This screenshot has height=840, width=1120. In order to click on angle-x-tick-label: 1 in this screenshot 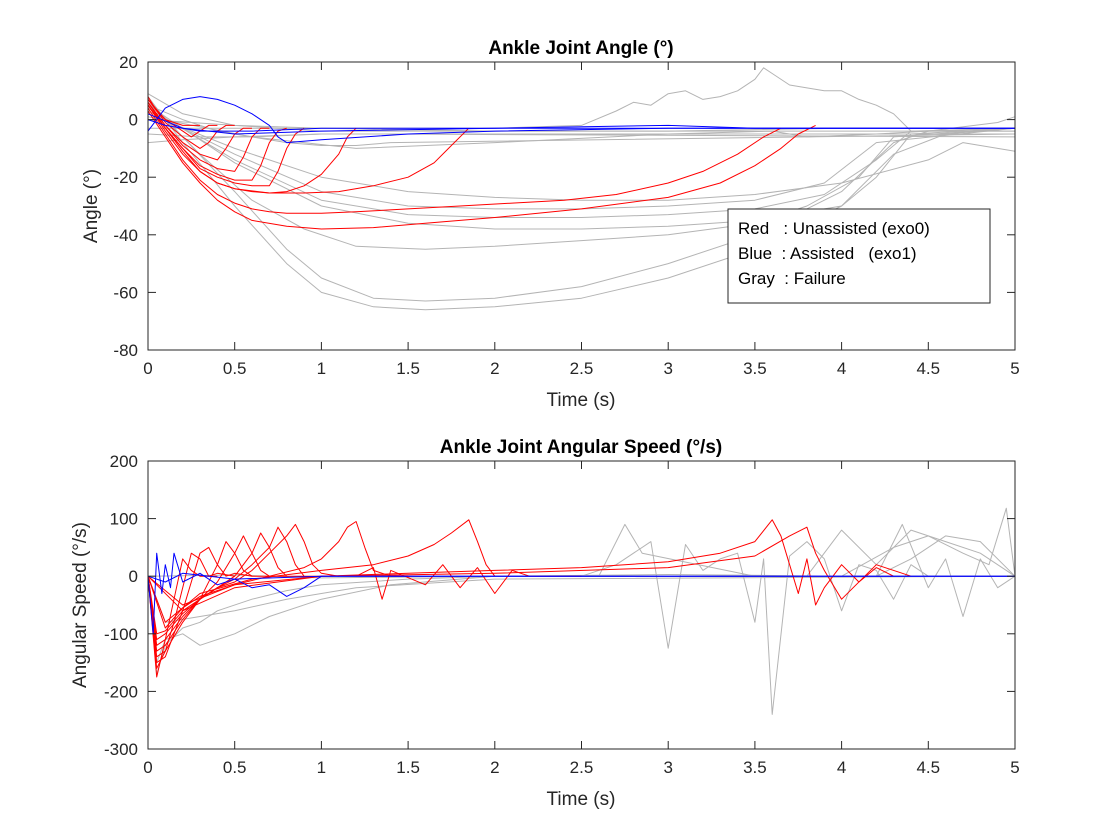, I will do `click(321, 368)`.